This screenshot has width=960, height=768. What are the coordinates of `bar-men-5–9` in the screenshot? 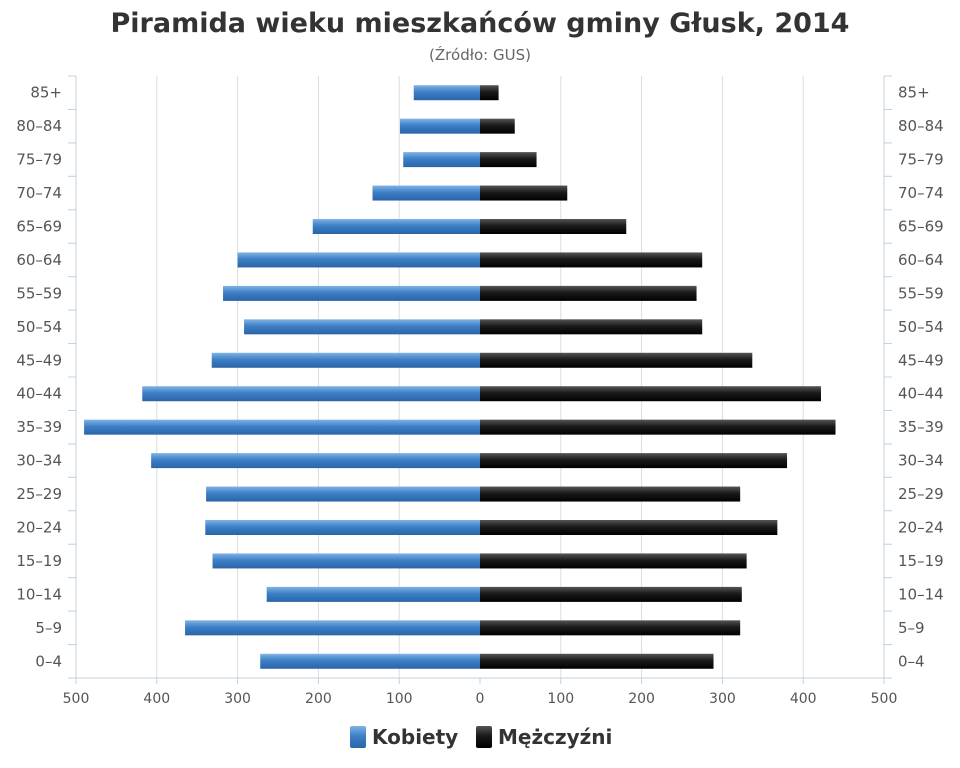 It's located at (610, 628).